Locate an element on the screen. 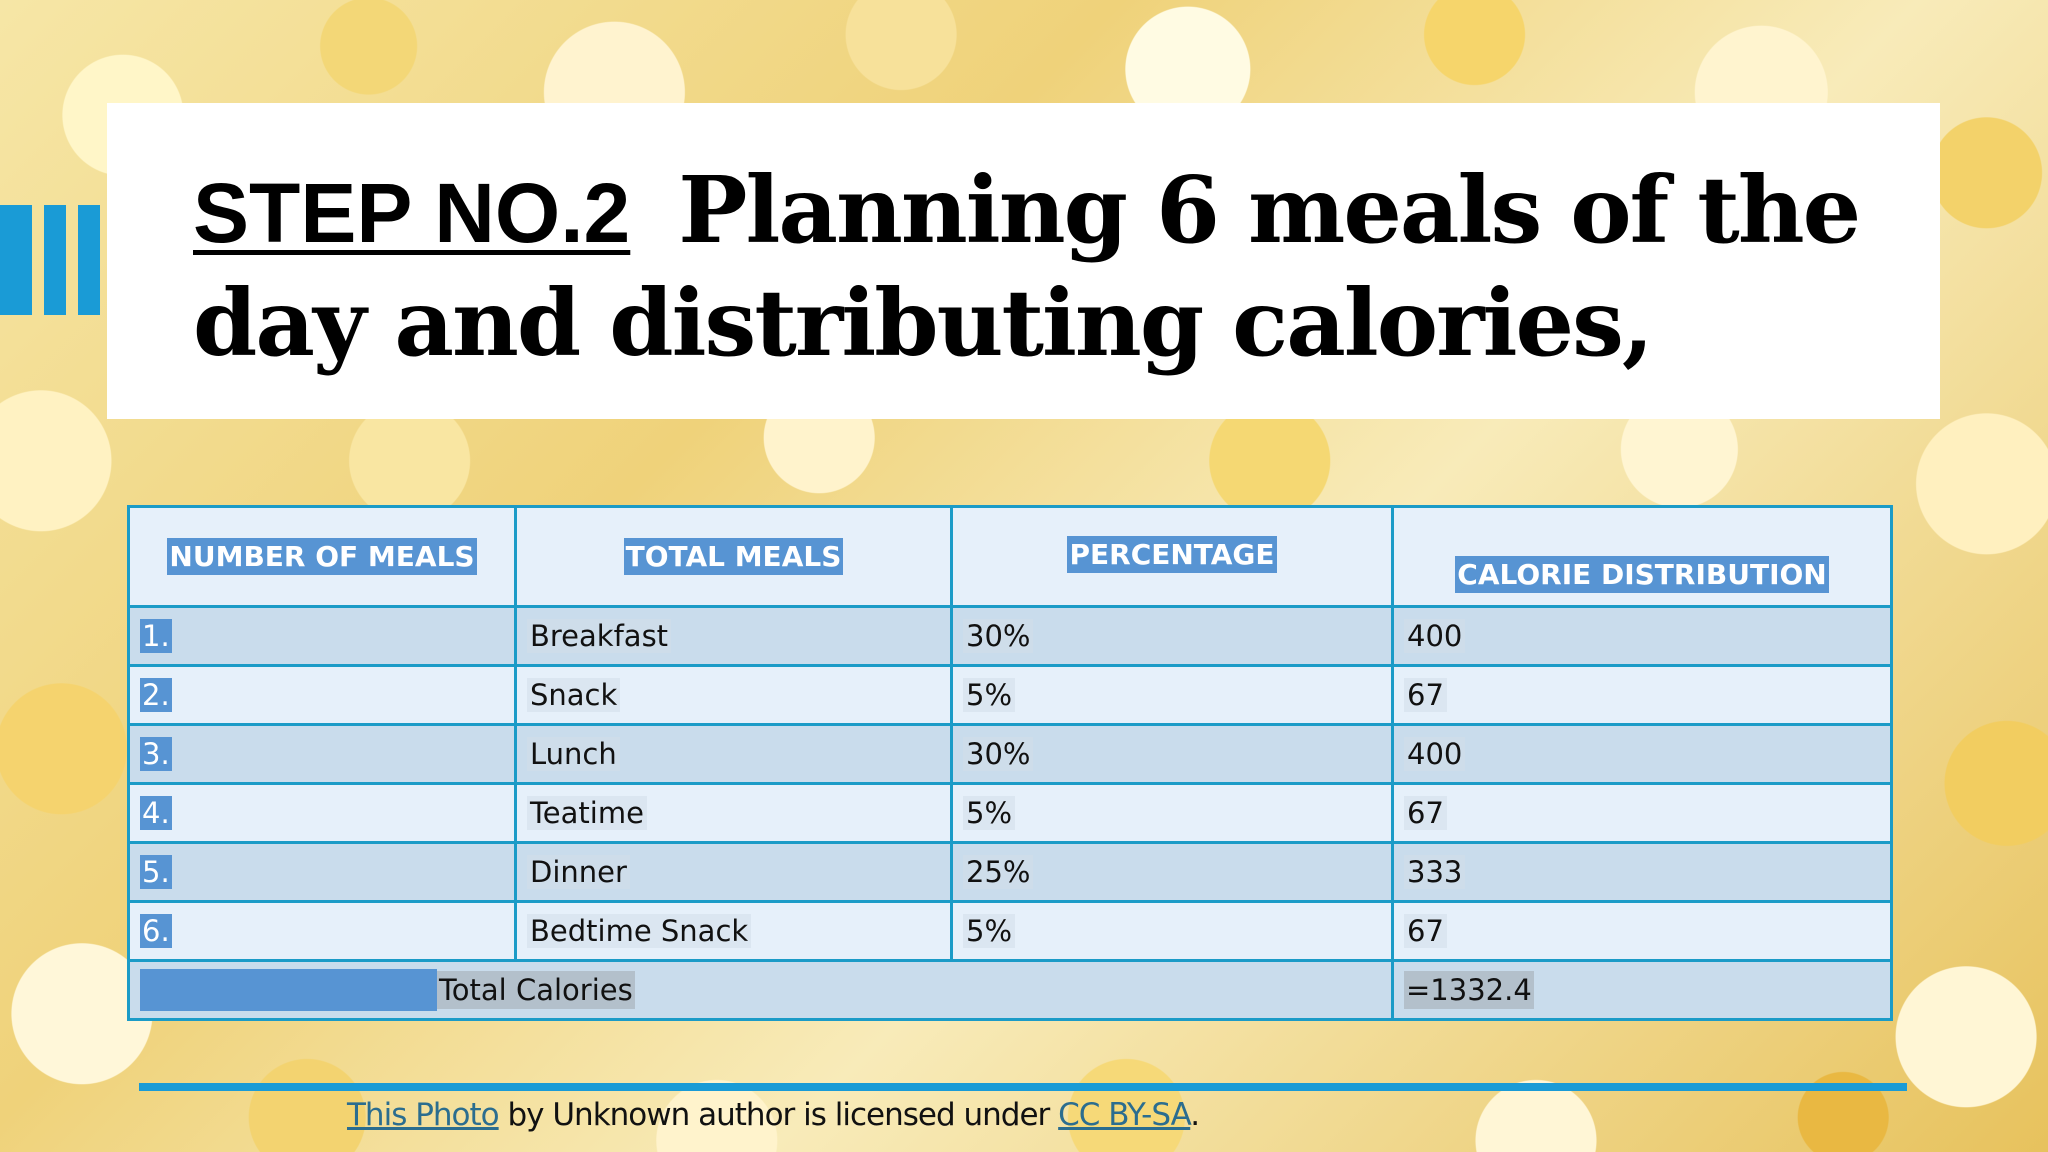 The width and height of the screenshot is (2048, 1152). row-number: 6. is located at coordinates (156, 931).